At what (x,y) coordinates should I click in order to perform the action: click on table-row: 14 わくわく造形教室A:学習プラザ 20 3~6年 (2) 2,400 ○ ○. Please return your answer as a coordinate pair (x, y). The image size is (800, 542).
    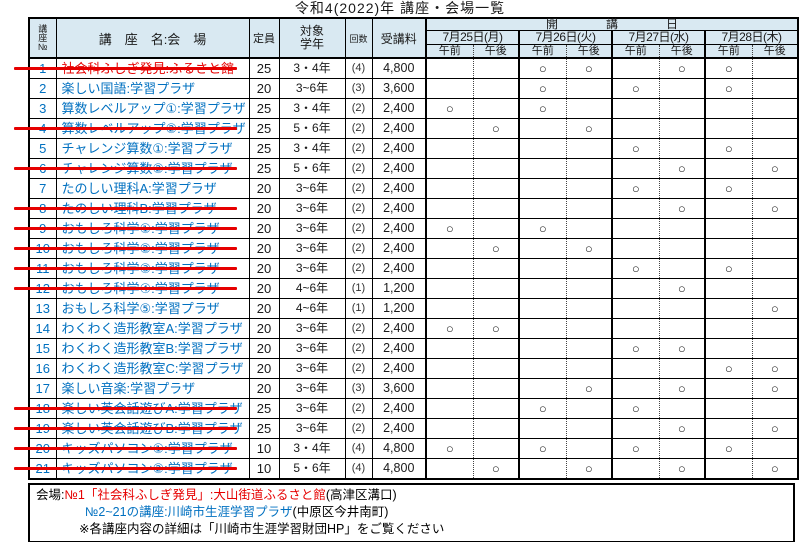
    Looking at the image, I should click on (413, 328).